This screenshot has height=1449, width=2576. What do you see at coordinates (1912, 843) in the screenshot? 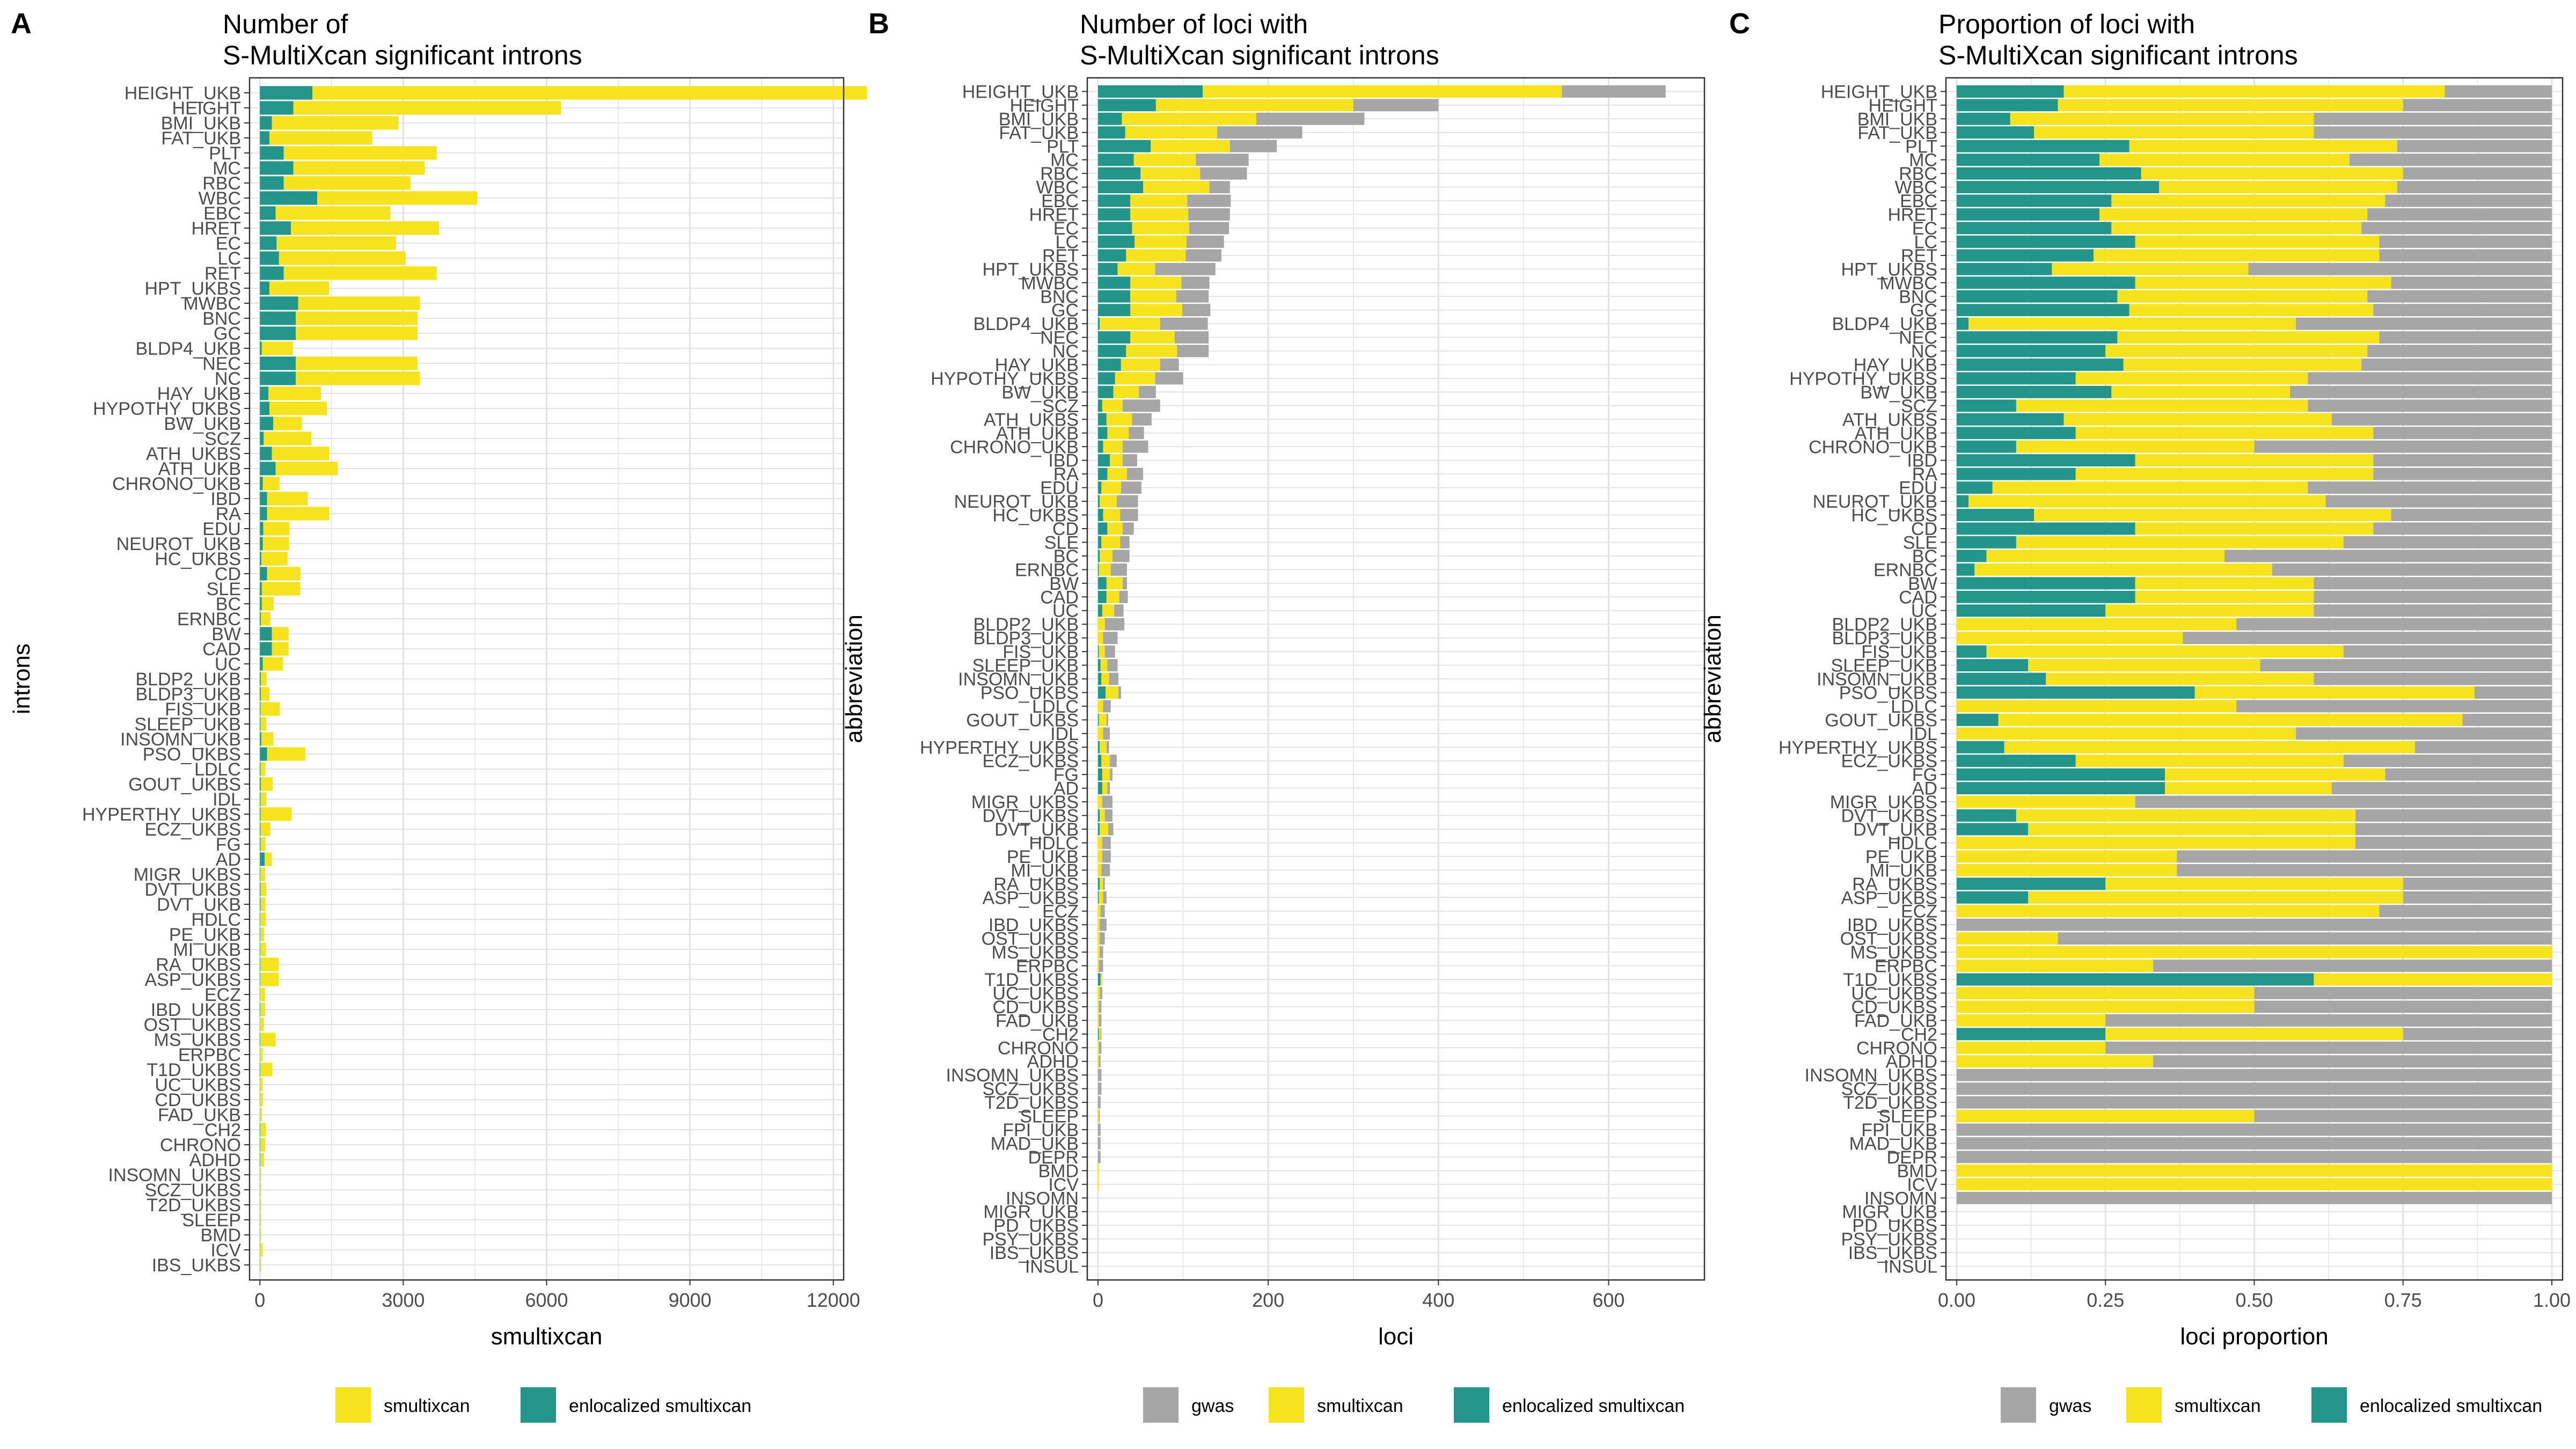
I see `y-tick-label: HDLC` at bounding box center [1912, 843].